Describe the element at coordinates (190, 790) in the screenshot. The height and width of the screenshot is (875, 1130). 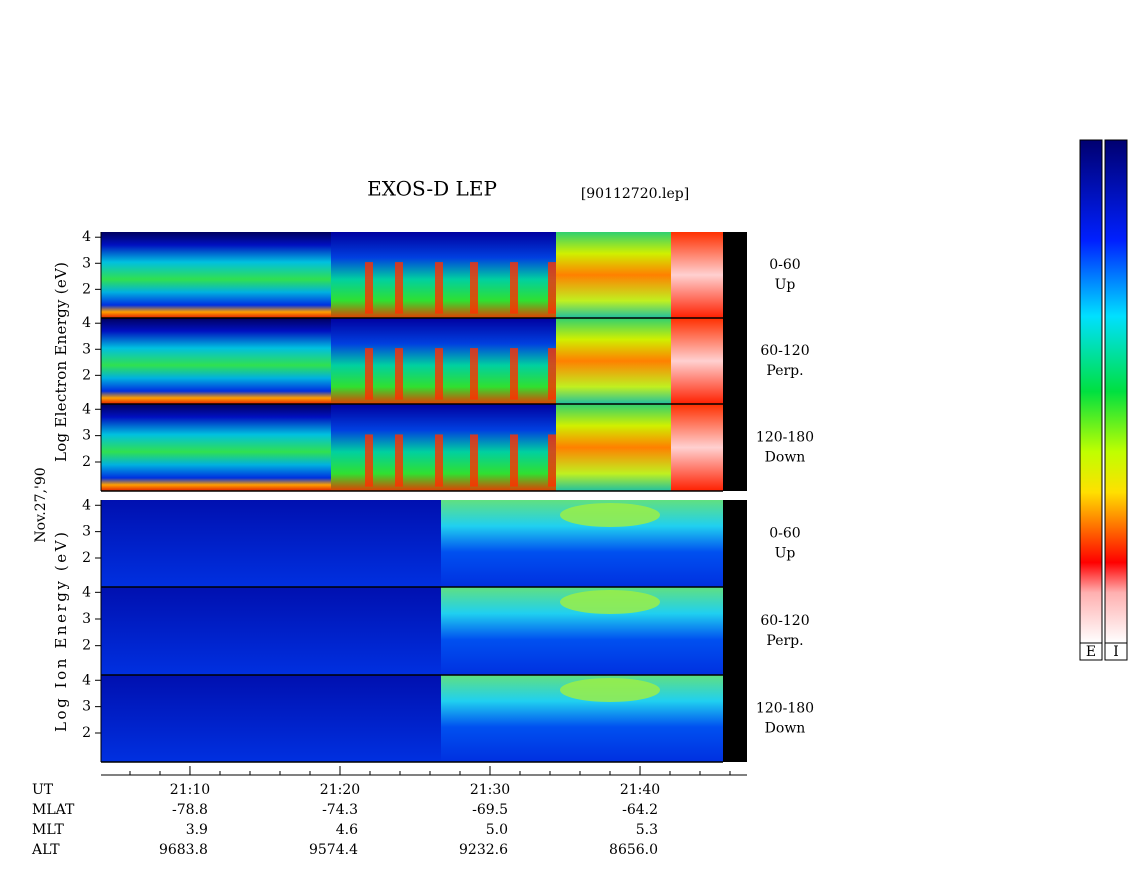
I see `x-tick-label: 21:10` at that location.